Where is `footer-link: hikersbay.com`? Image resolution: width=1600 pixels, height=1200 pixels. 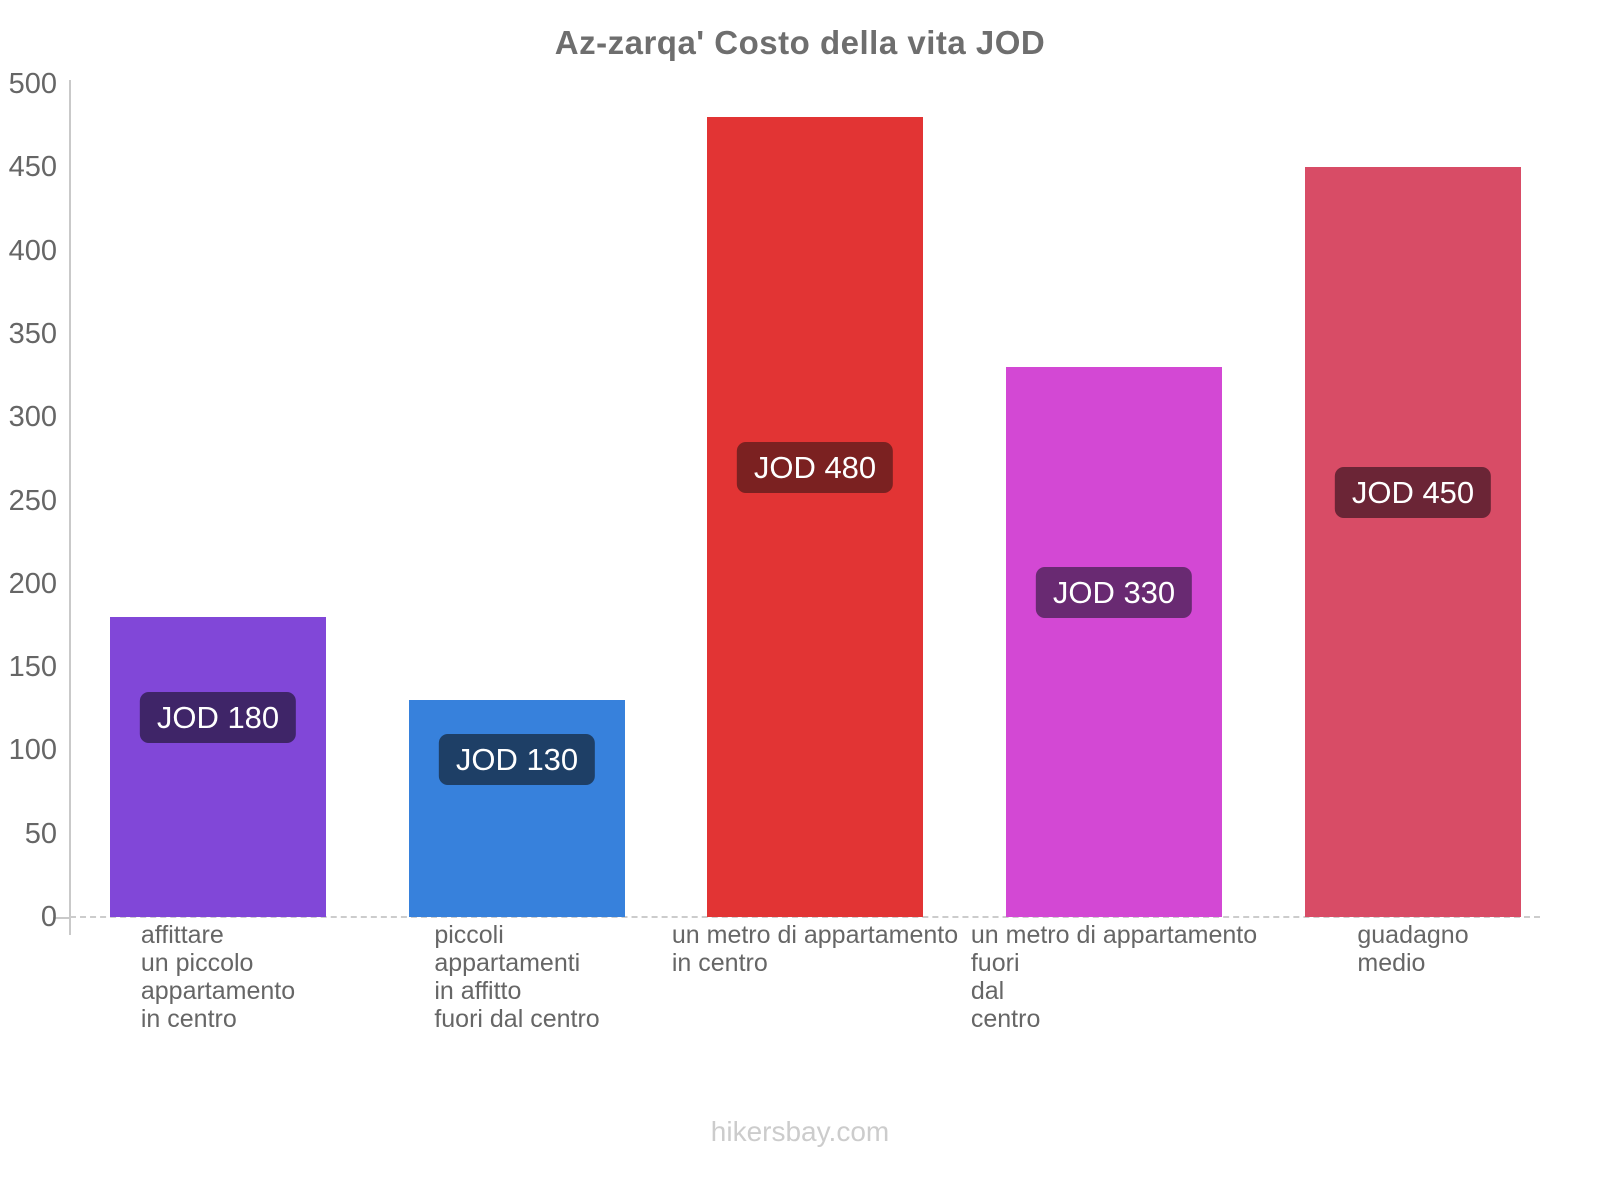
footer-link: hikersbay.com is located at coordinates (800, 1131).